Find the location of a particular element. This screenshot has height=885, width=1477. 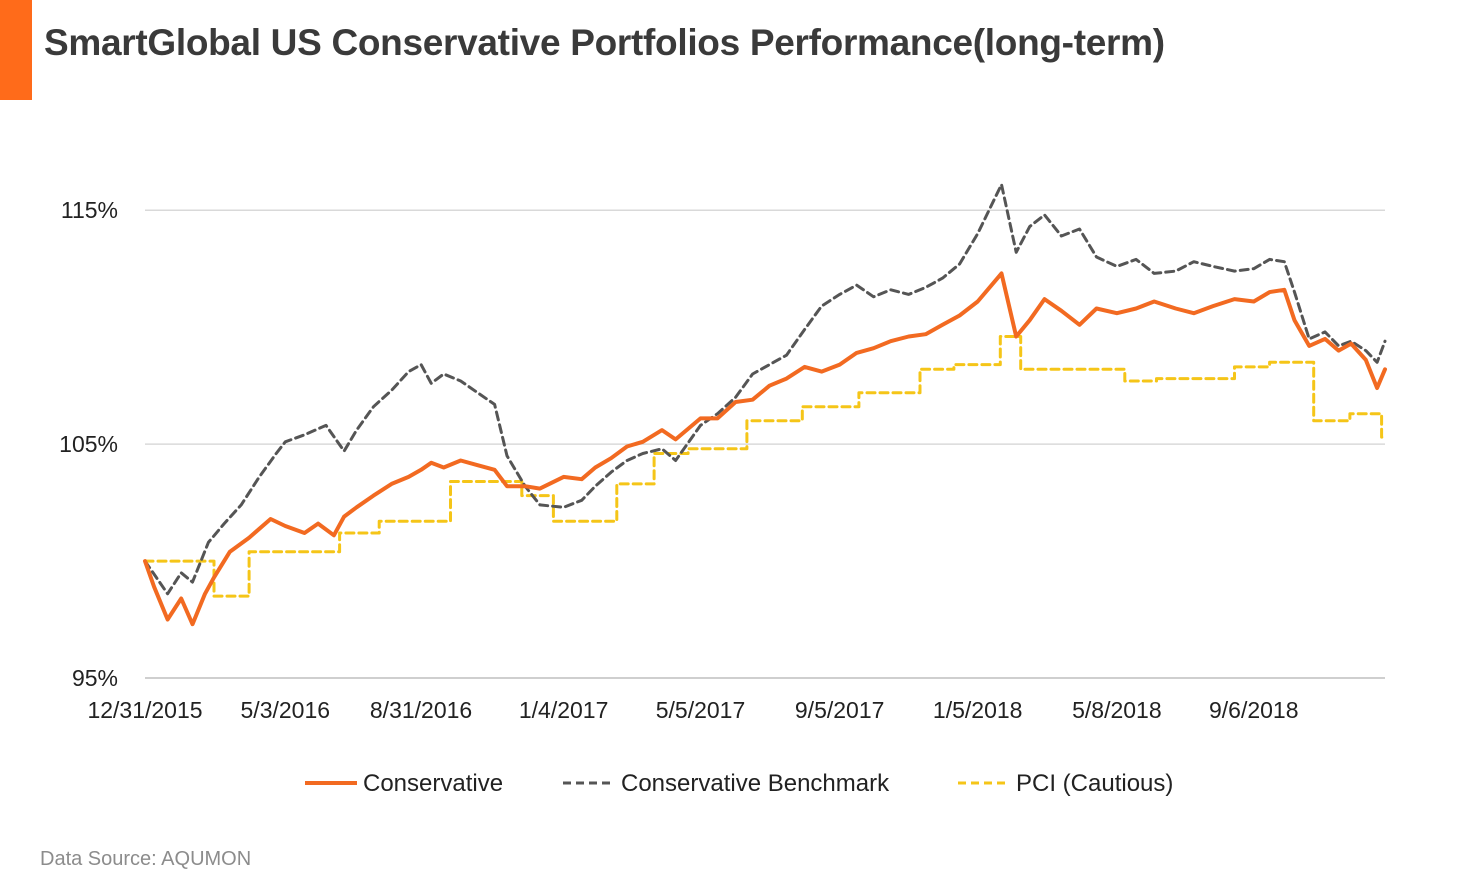

title-accent-bar is located at coordinates (16, 50).